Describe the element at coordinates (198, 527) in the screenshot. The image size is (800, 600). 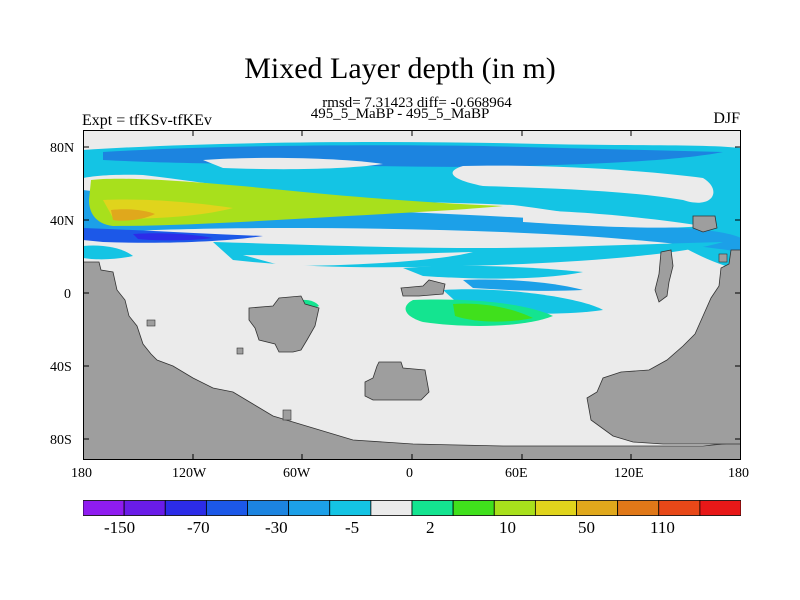
I see `colorbar-label-2: -70` at that location.